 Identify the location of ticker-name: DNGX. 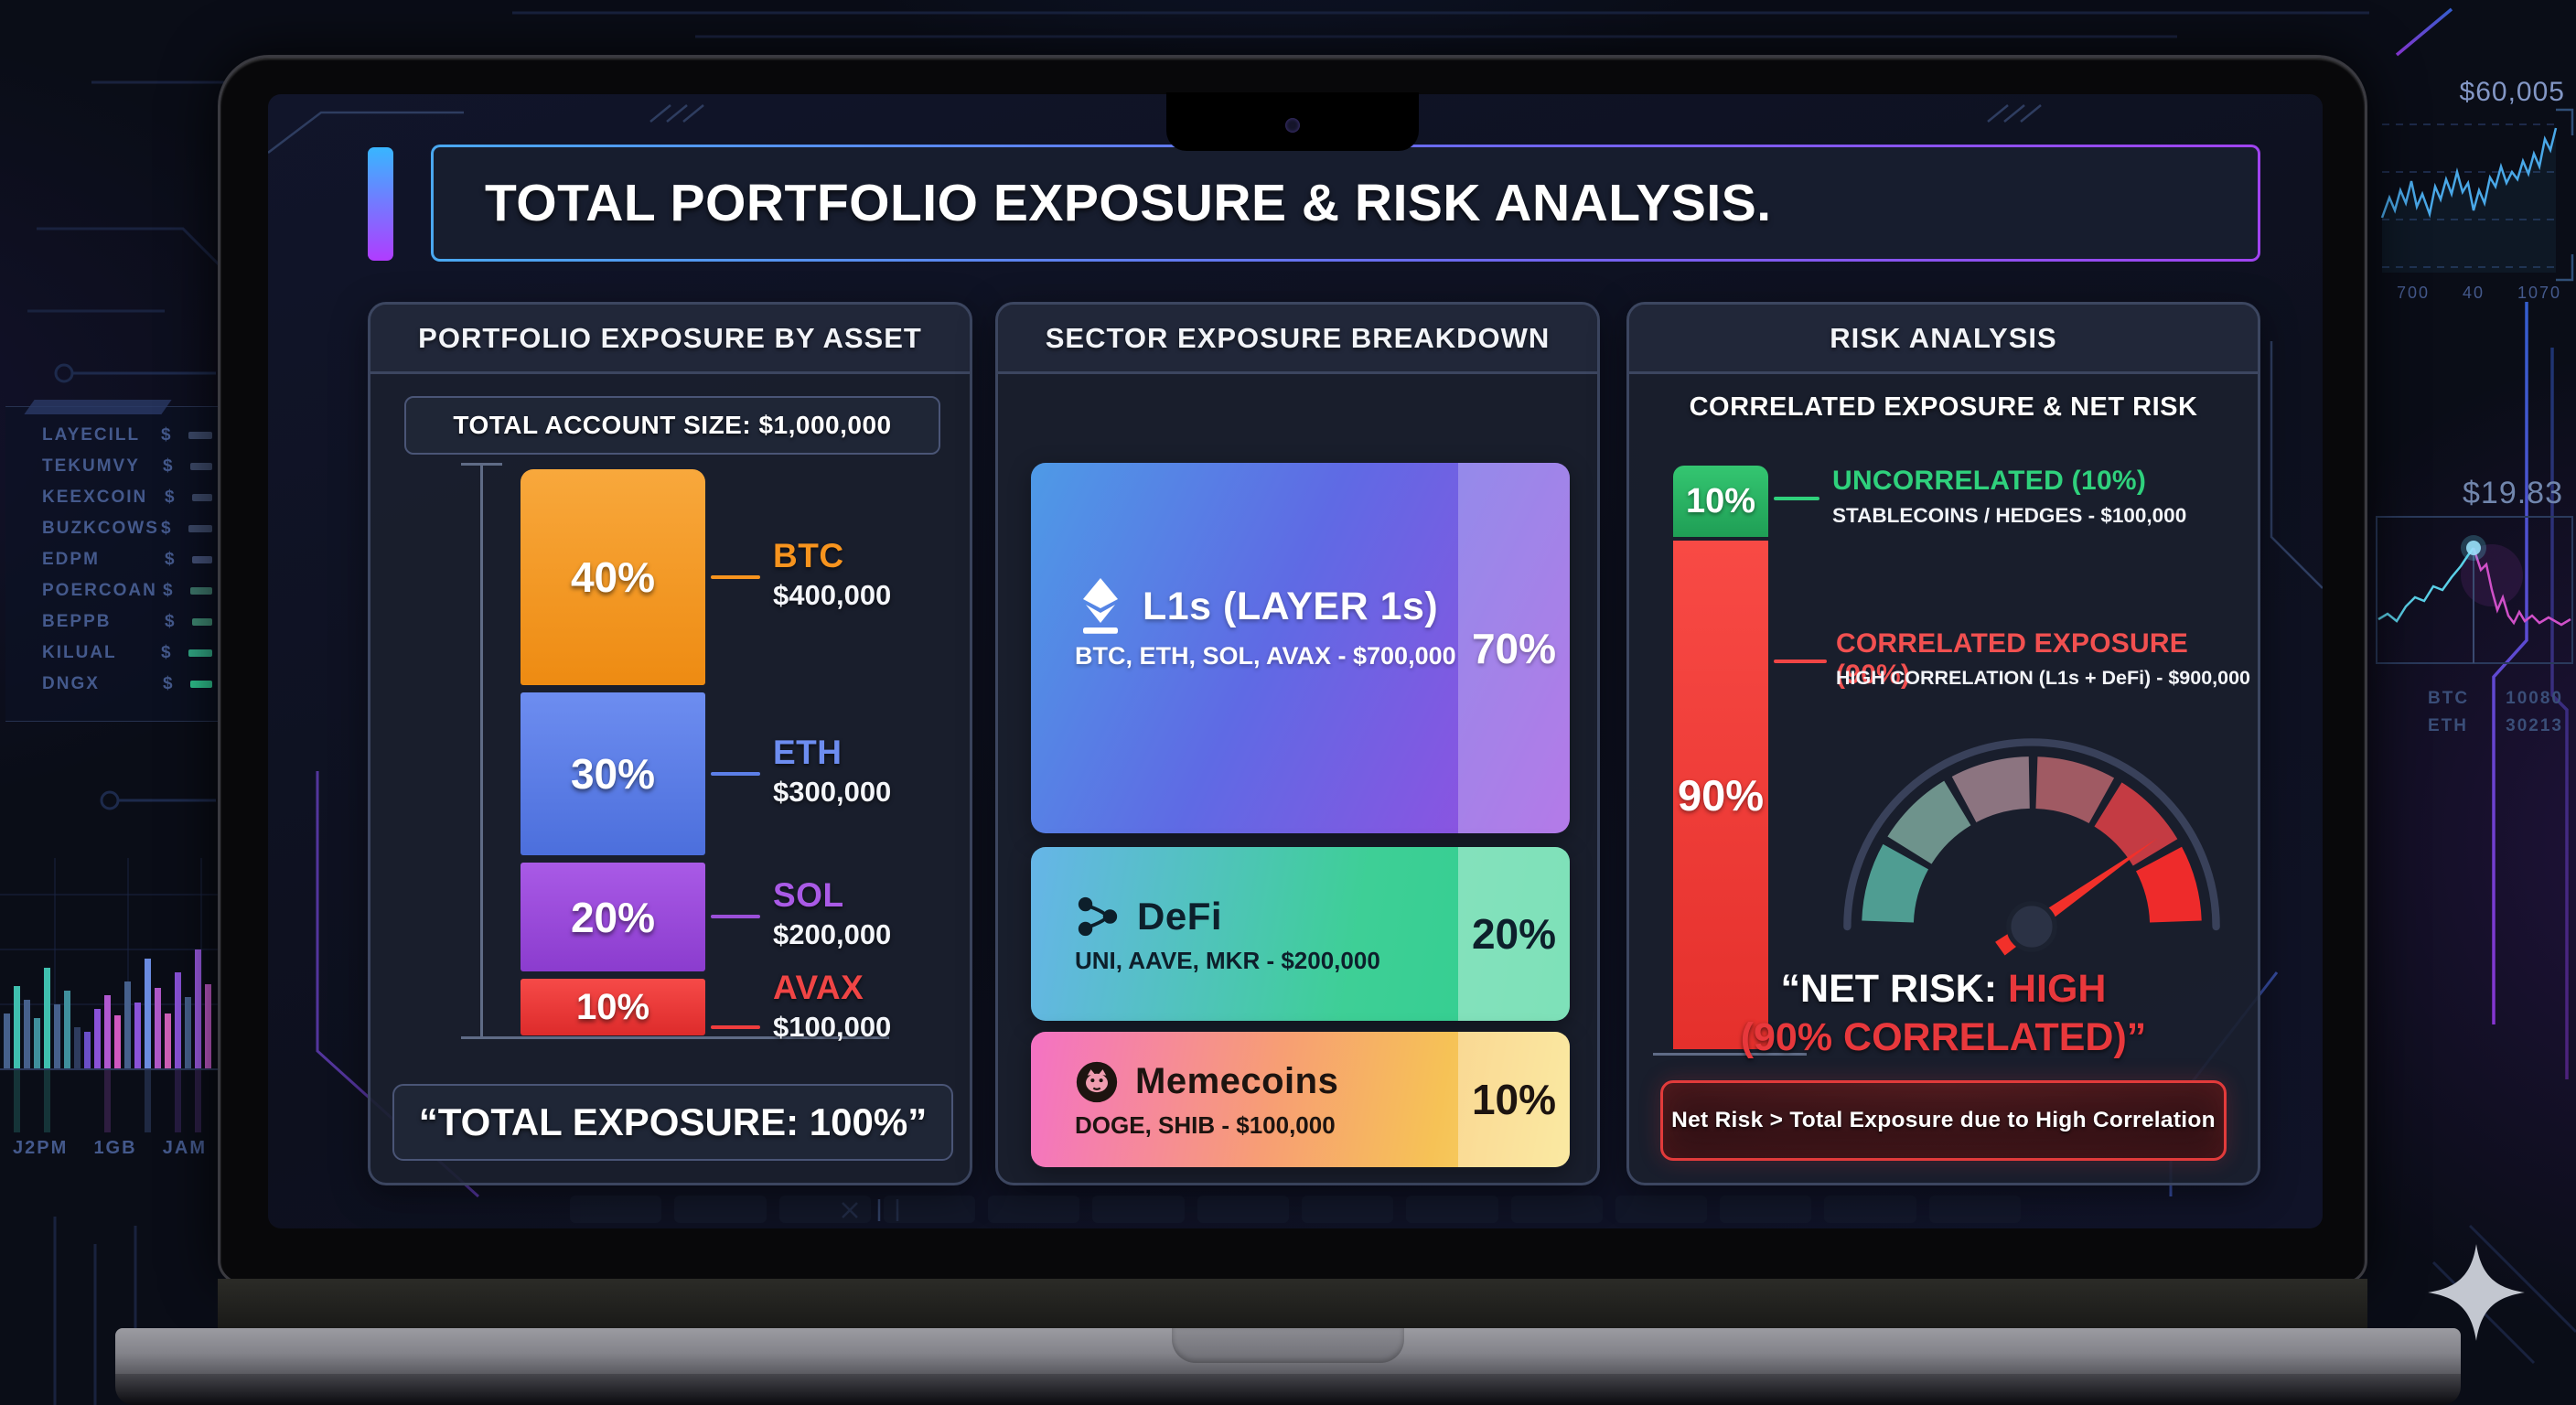
(71, 683).